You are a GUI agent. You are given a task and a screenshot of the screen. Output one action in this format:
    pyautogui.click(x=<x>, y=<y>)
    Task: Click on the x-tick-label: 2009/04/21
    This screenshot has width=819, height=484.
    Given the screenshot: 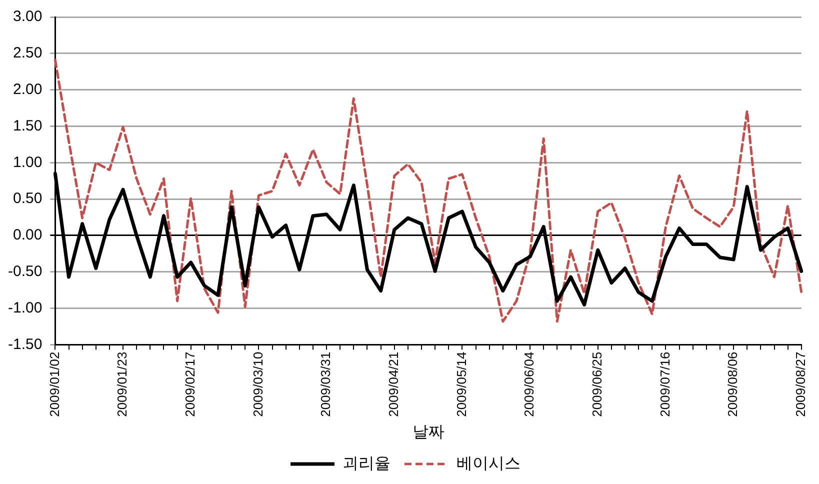 What is the action you would take?
    pyautogui.click(x=393, y=384)
    